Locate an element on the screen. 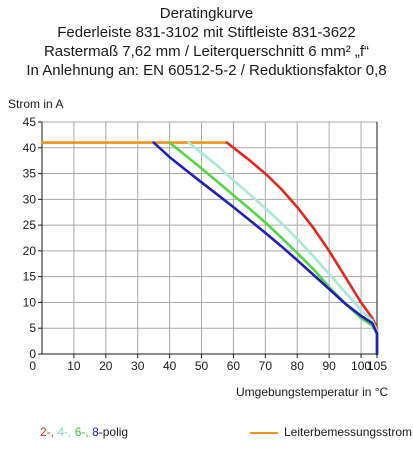  legend-orange-swatch is located at coordinates (264, 432).